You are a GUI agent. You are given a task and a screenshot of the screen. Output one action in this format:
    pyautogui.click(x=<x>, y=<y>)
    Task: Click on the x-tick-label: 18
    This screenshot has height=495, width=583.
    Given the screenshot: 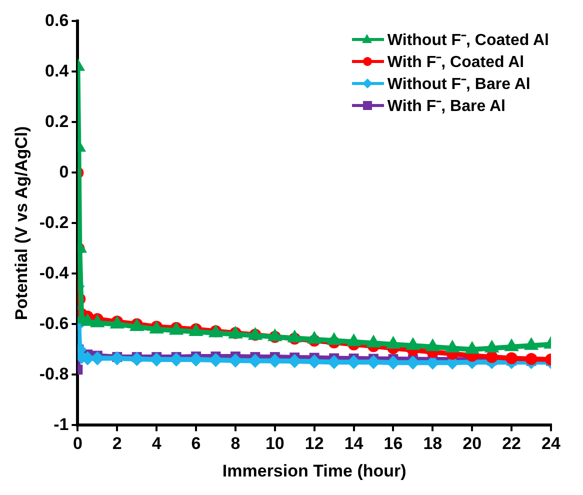 What is the action you would take?
    pyautogui.click(x=432, y=444)
    